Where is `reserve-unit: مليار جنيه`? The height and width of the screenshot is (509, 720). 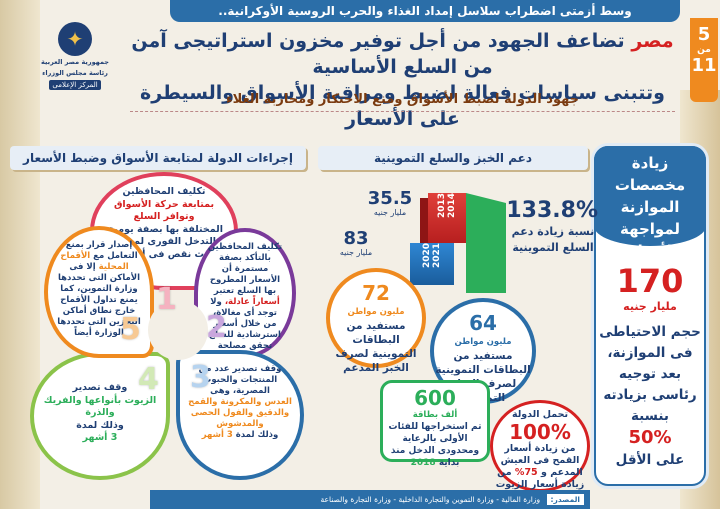
reserve-unit: مليار جنيه is located at coordinates (650, 306).